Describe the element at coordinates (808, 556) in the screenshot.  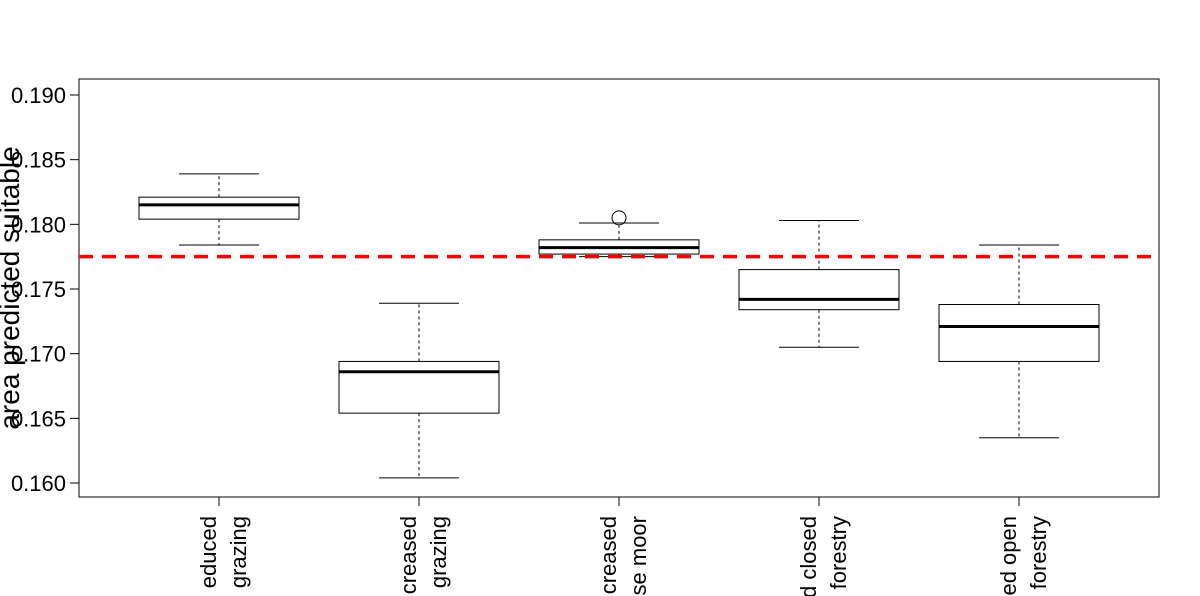
I see `x-category-label-line: d closed` at that location.